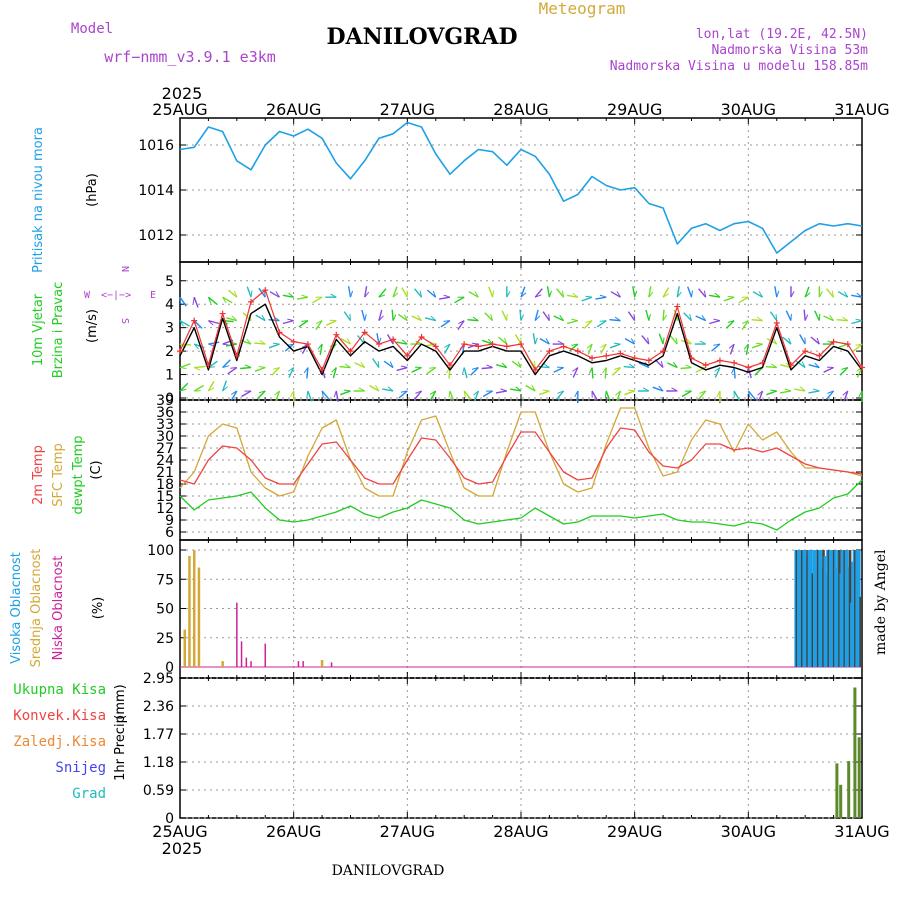 This screenshot has height=900, width=900. Describe the element at coordinates (92, 326) in the screenshot. I see `wind-unit: (m/s)` at that location.